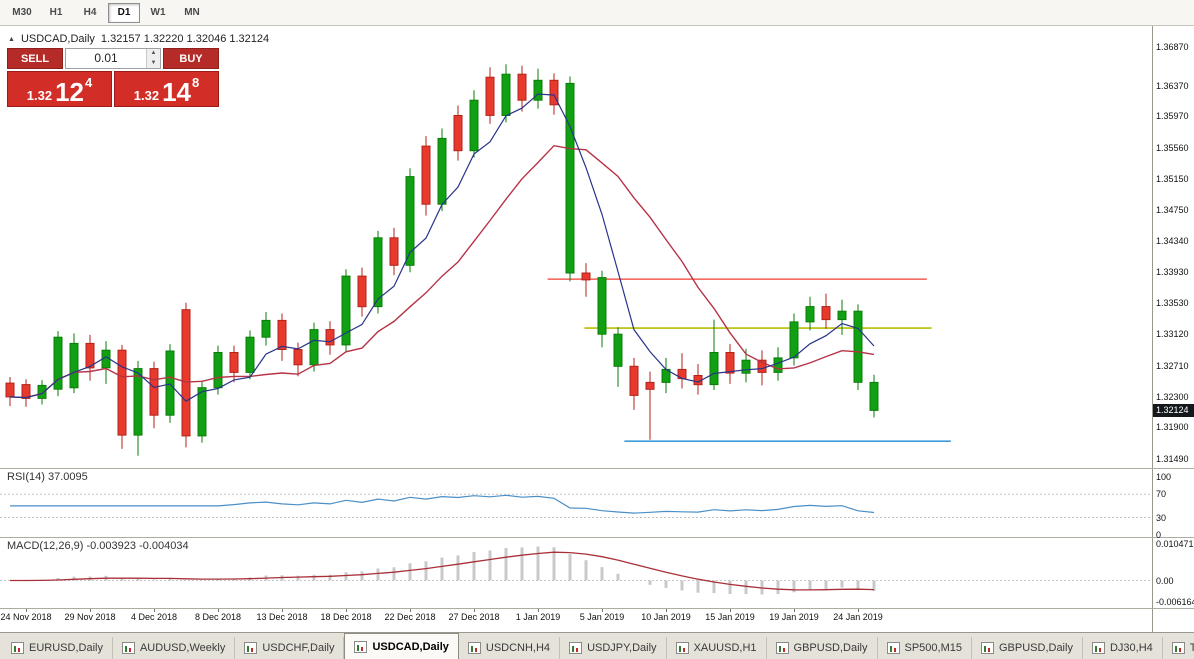 The height and width of the screenshot is (659, 1194). I want to click on price-axis-label: 1.32710, so click(1172, 365).